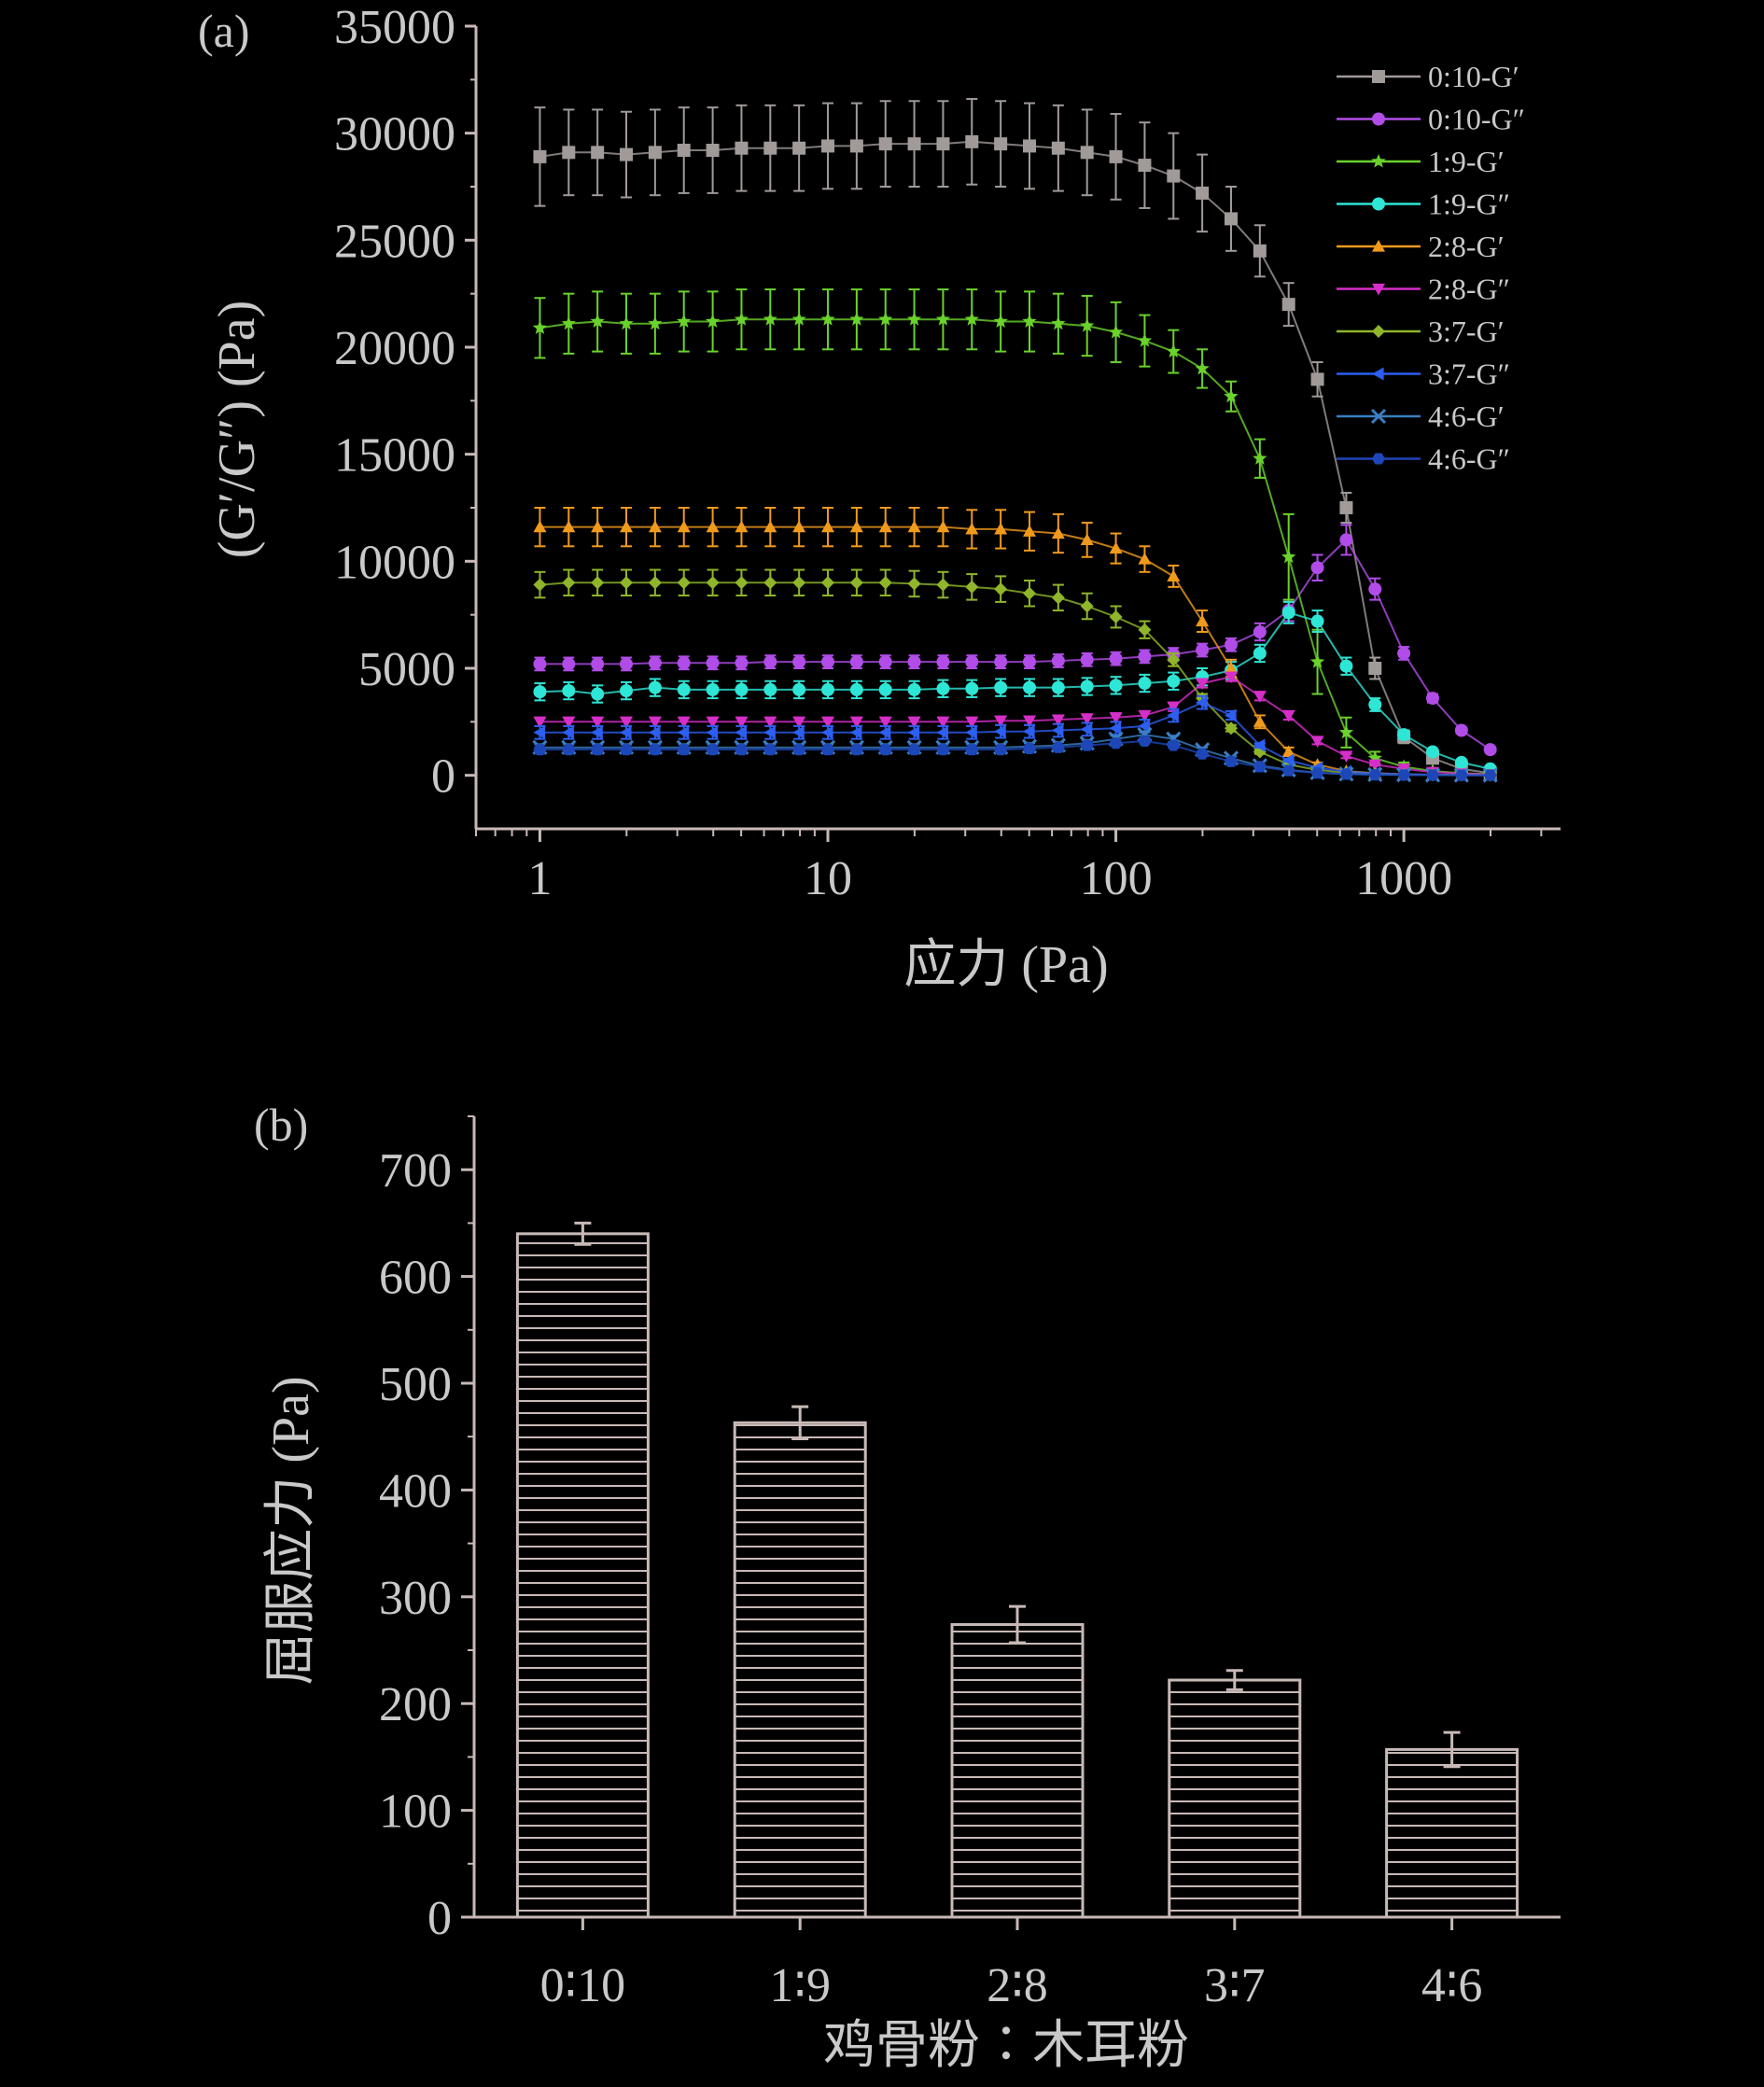 The image size is (1764, 2087). I want to click on x-tick-label-a: 1000, so click(1403, 878).